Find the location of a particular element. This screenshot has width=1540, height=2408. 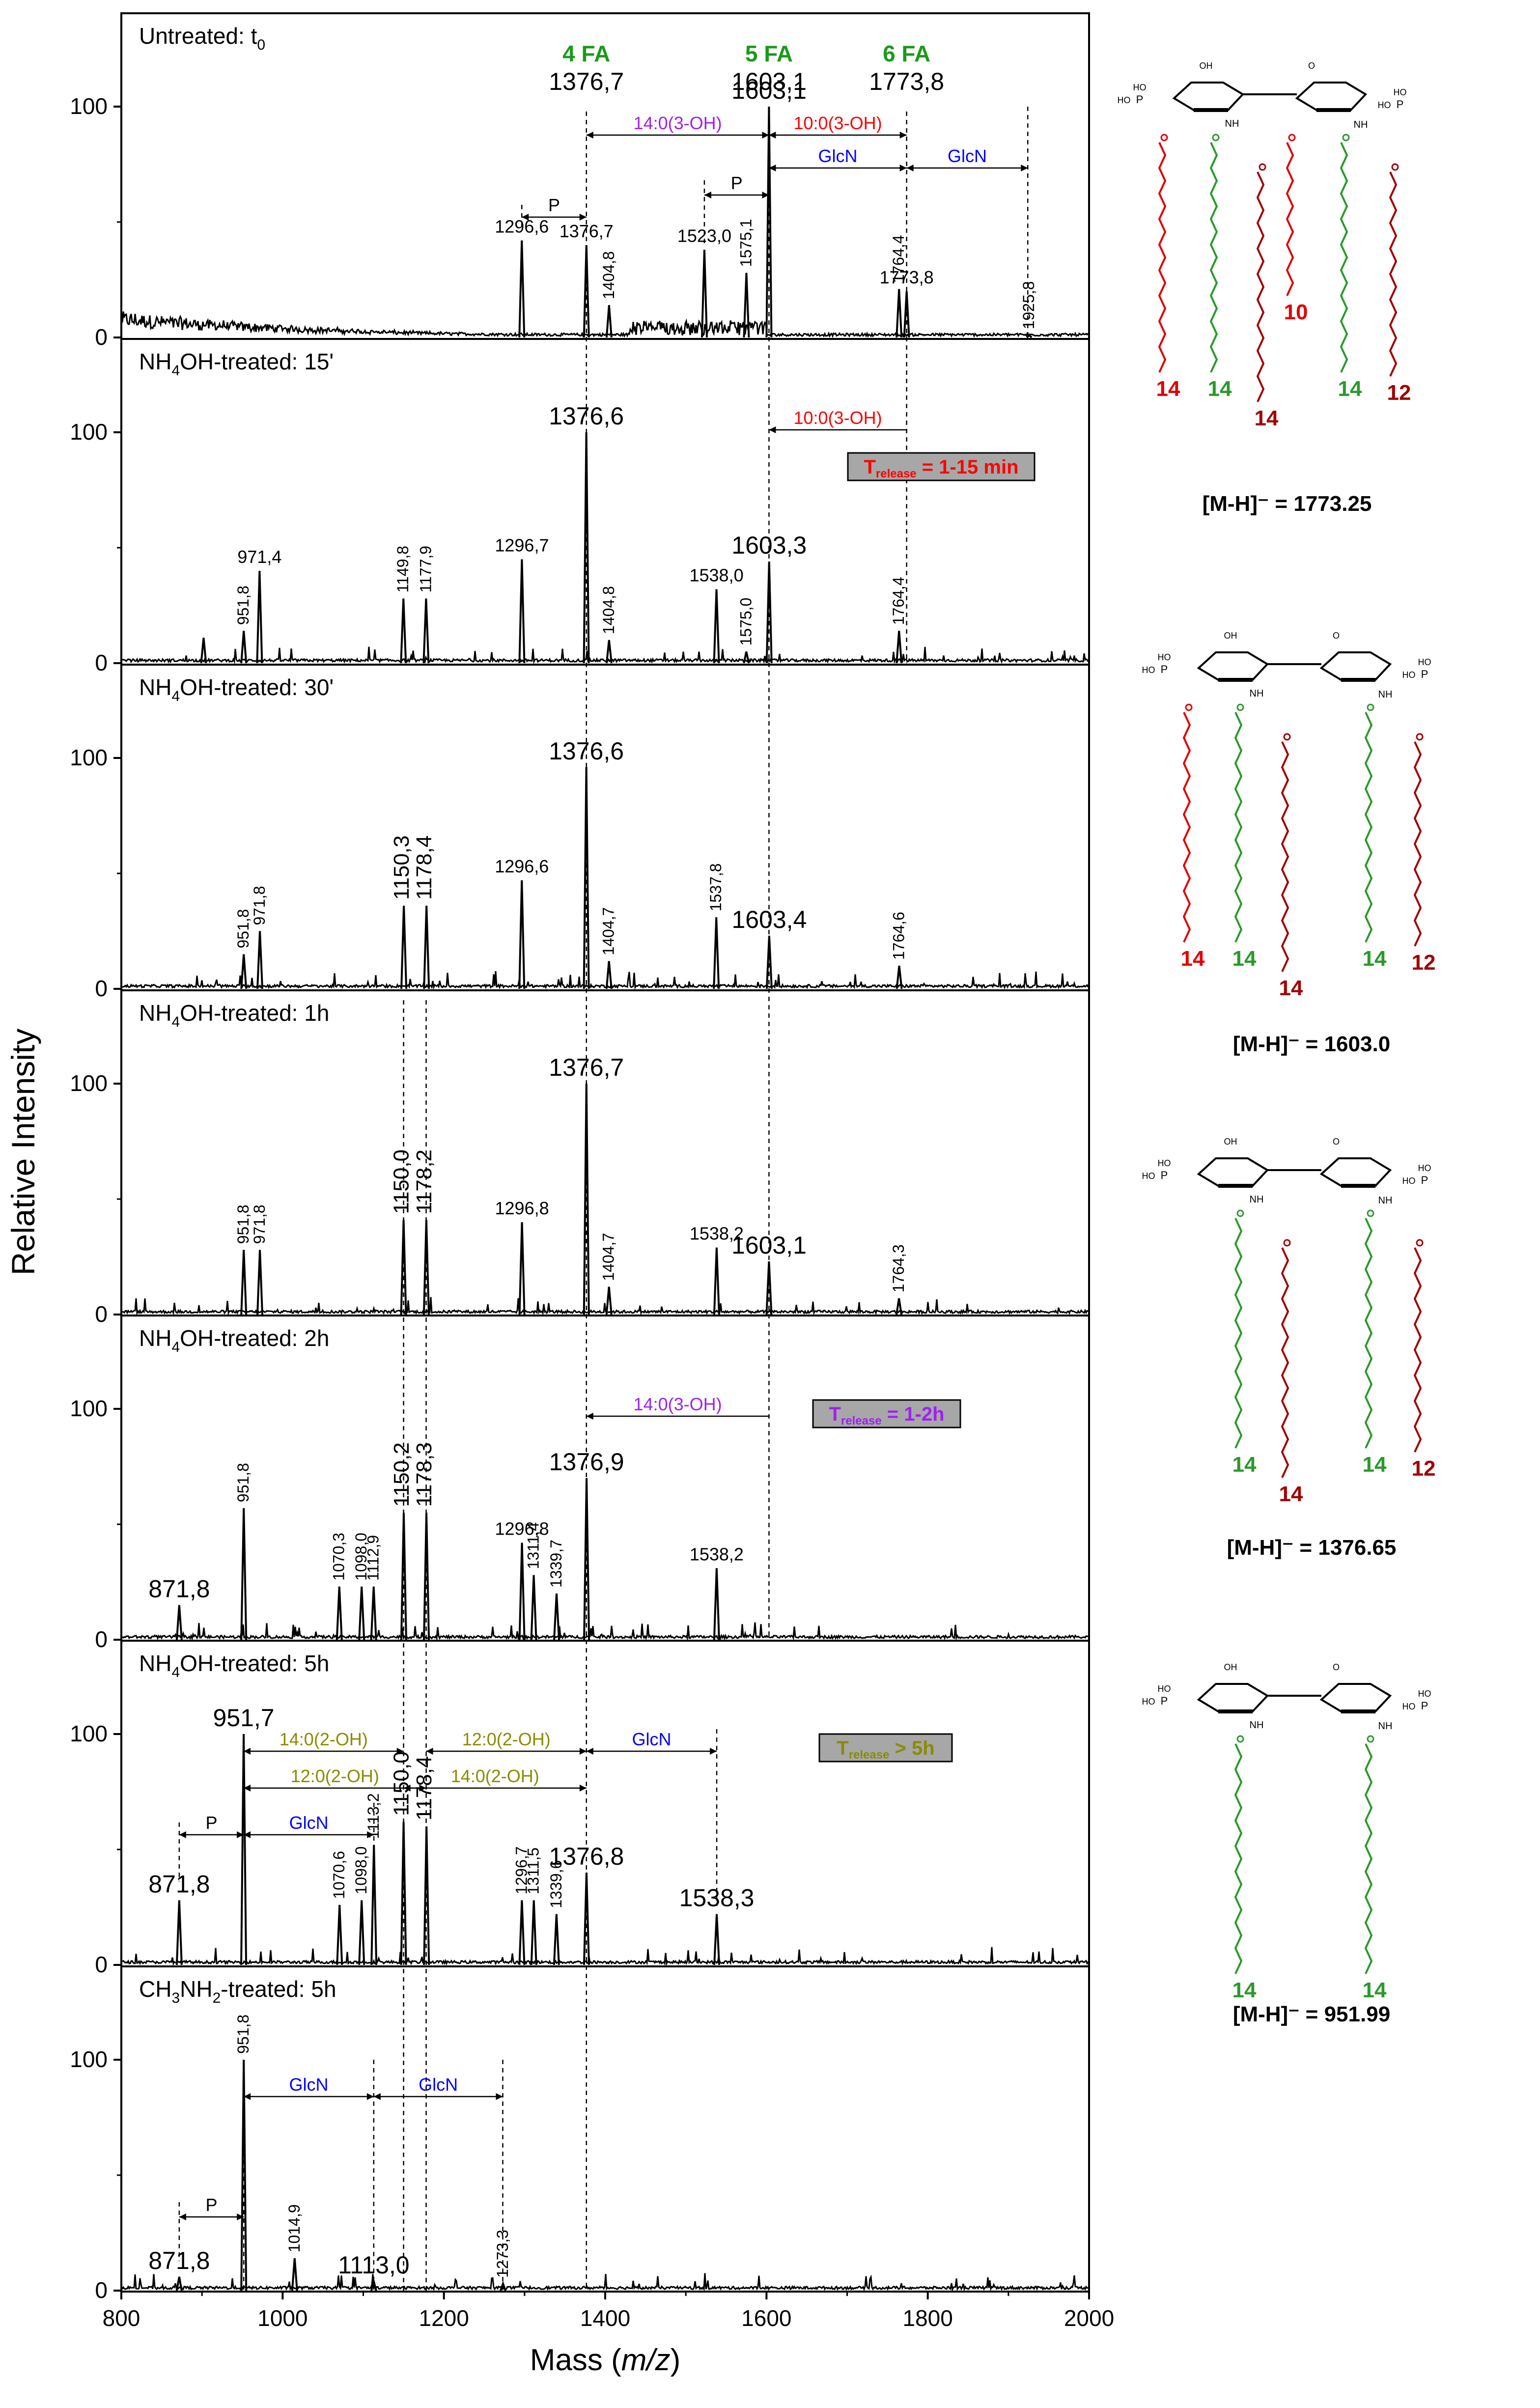

panel-title-part: 0 is located at coordinates (261, 45).